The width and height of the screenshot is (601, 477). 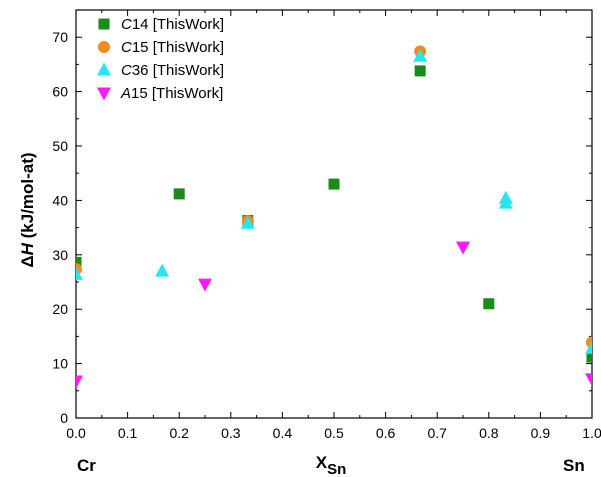 What do you see at coordinates (231, 433) in the screenshot?
I see `x-tick-label: 0.3` at bounding box center [231, 433].